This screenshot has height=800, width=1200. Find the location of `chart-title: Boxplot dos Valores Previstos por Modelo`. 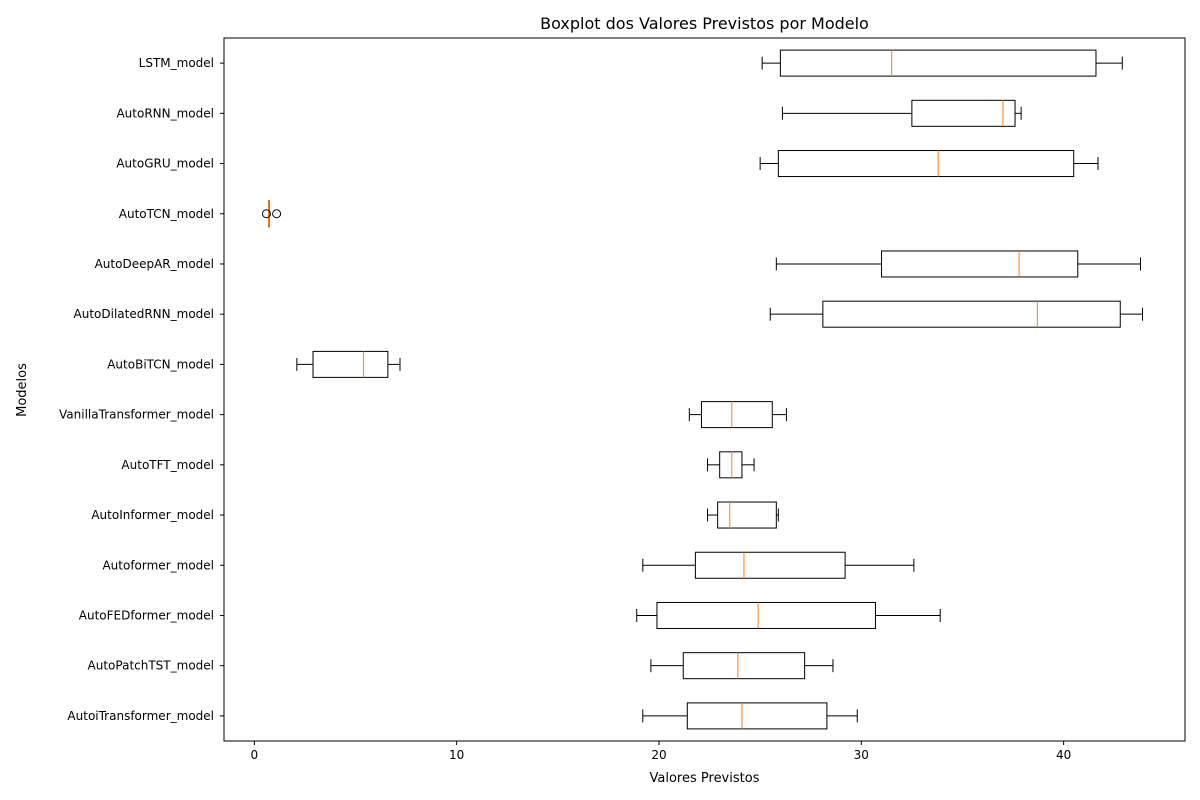

chart-title: Boxplot dos Valores Previstos por Modelo is located at coordinates (704, 23).